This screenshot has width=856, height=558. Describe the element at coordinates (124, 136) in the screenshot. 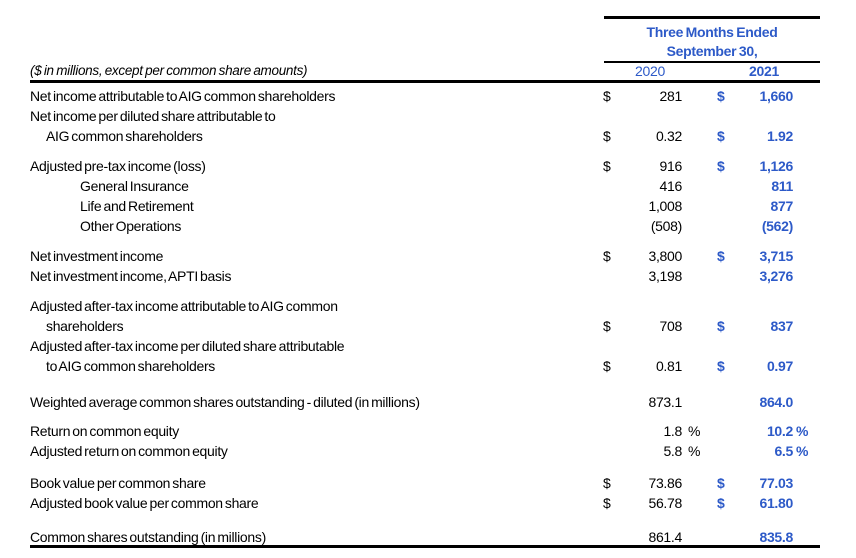

I see `row-label: AIG common shareholders` at that location.